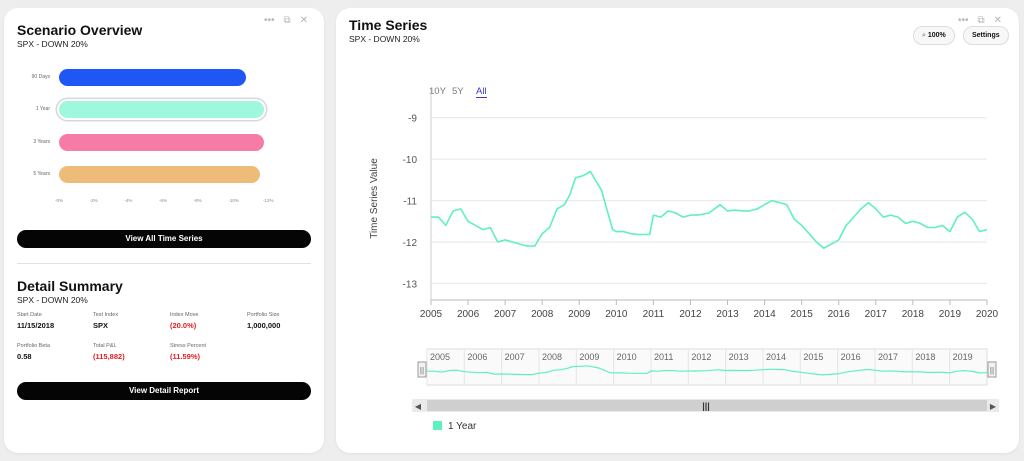 The height and width of the screenshot is (461, 1024). Describe the element at coordinates (388, 25) in the screenshot. I see `time-series-title: Time Series` at that location.